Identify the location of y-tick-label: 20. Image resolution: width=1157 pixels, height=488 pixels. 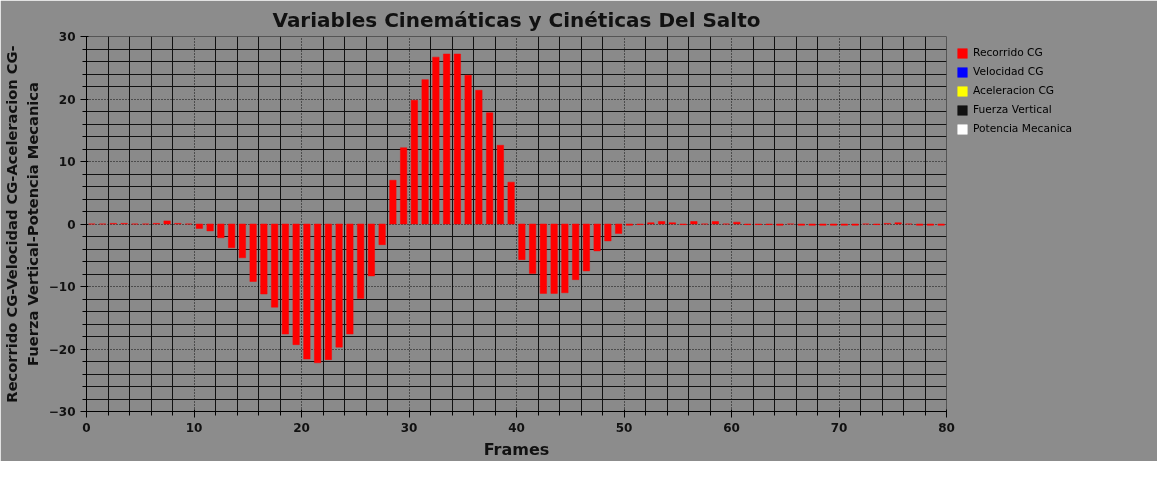
(67, 99).